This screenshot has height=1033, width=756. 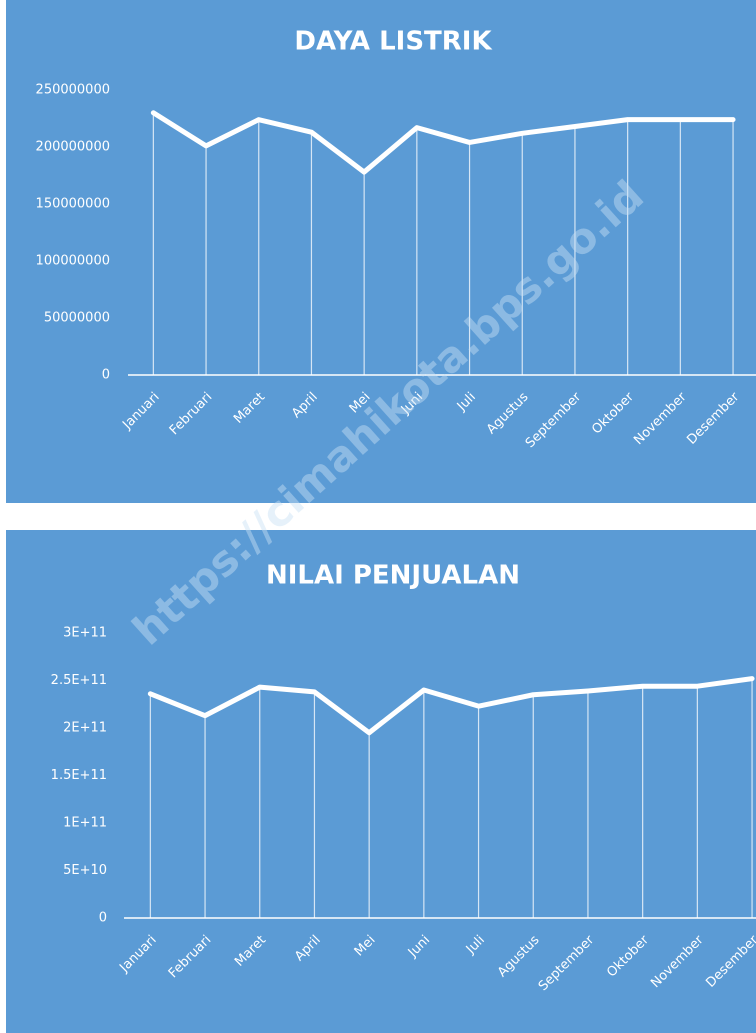 I want to click on y-tick-label: 2.5E+11, so click(x=79, y=680).